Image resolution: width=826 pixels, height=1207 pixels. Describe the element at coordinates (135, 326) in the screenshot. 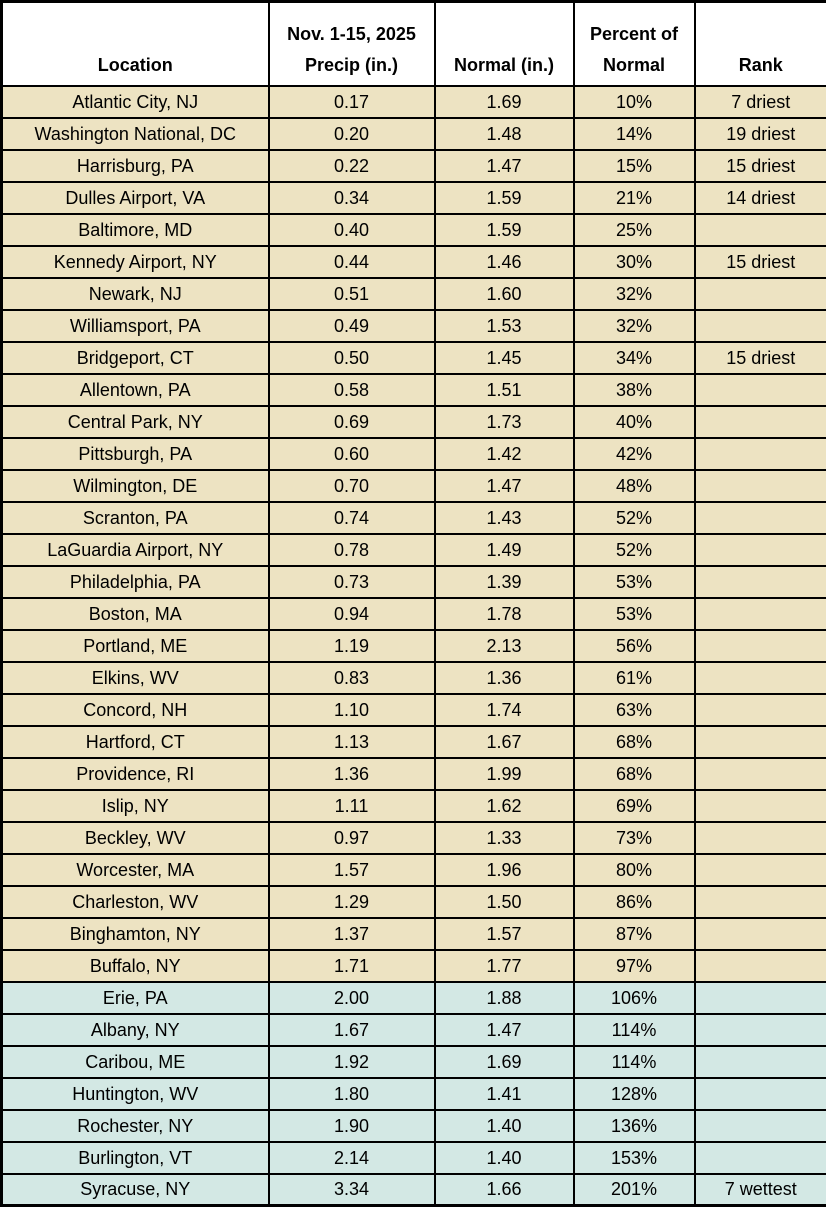

I see `location-cell: Williamsport, PA` at that location.